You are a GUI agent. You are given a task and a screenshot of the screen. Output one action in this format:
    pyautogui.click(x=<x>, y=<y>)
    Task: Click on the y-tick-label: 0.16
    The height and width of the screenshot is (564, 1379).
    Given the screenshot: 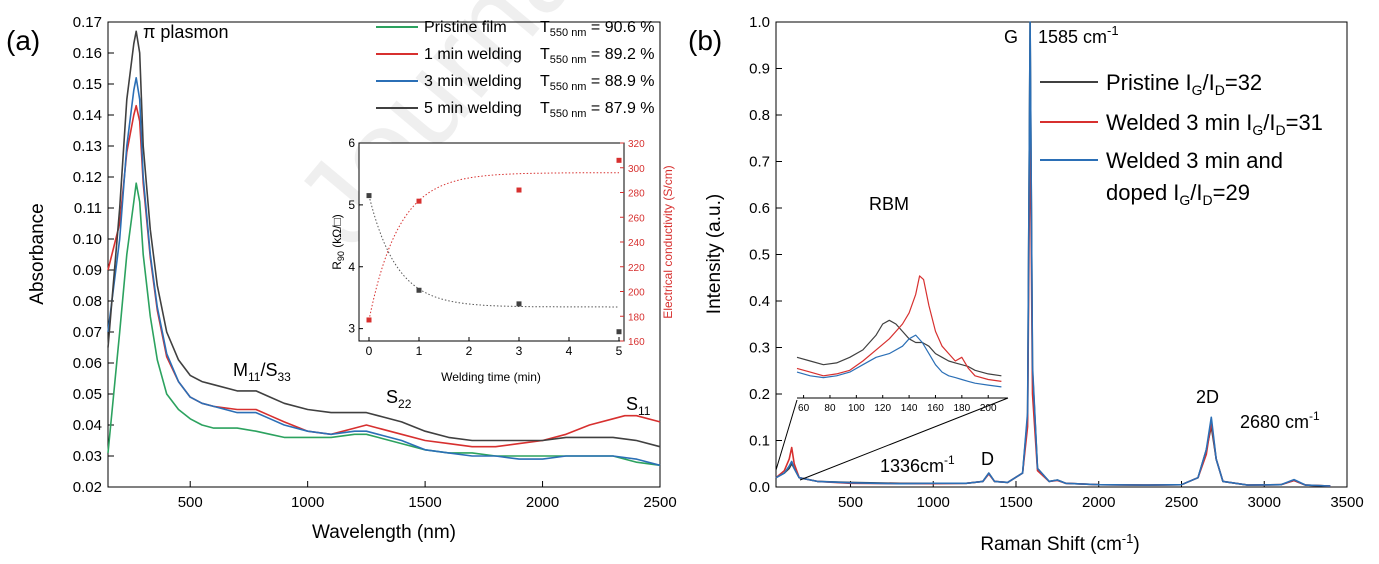 What is the action you would take?
    pyautogui.click(x=87, y=53)
    